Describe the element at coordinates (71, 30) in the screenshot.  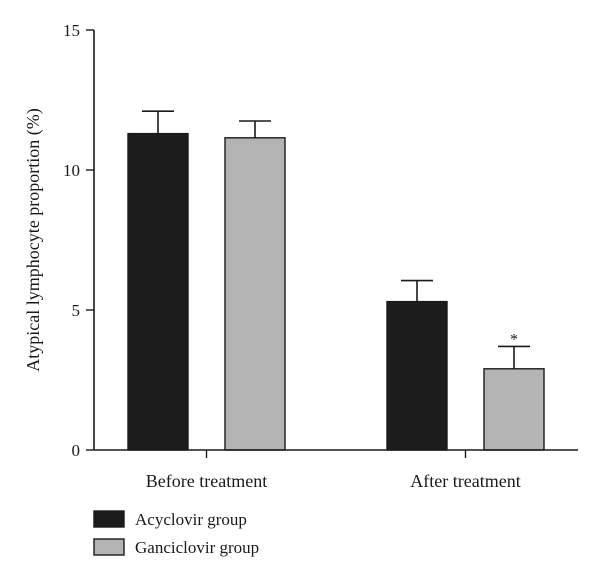
I see `y-tick-label: 15` at that location.